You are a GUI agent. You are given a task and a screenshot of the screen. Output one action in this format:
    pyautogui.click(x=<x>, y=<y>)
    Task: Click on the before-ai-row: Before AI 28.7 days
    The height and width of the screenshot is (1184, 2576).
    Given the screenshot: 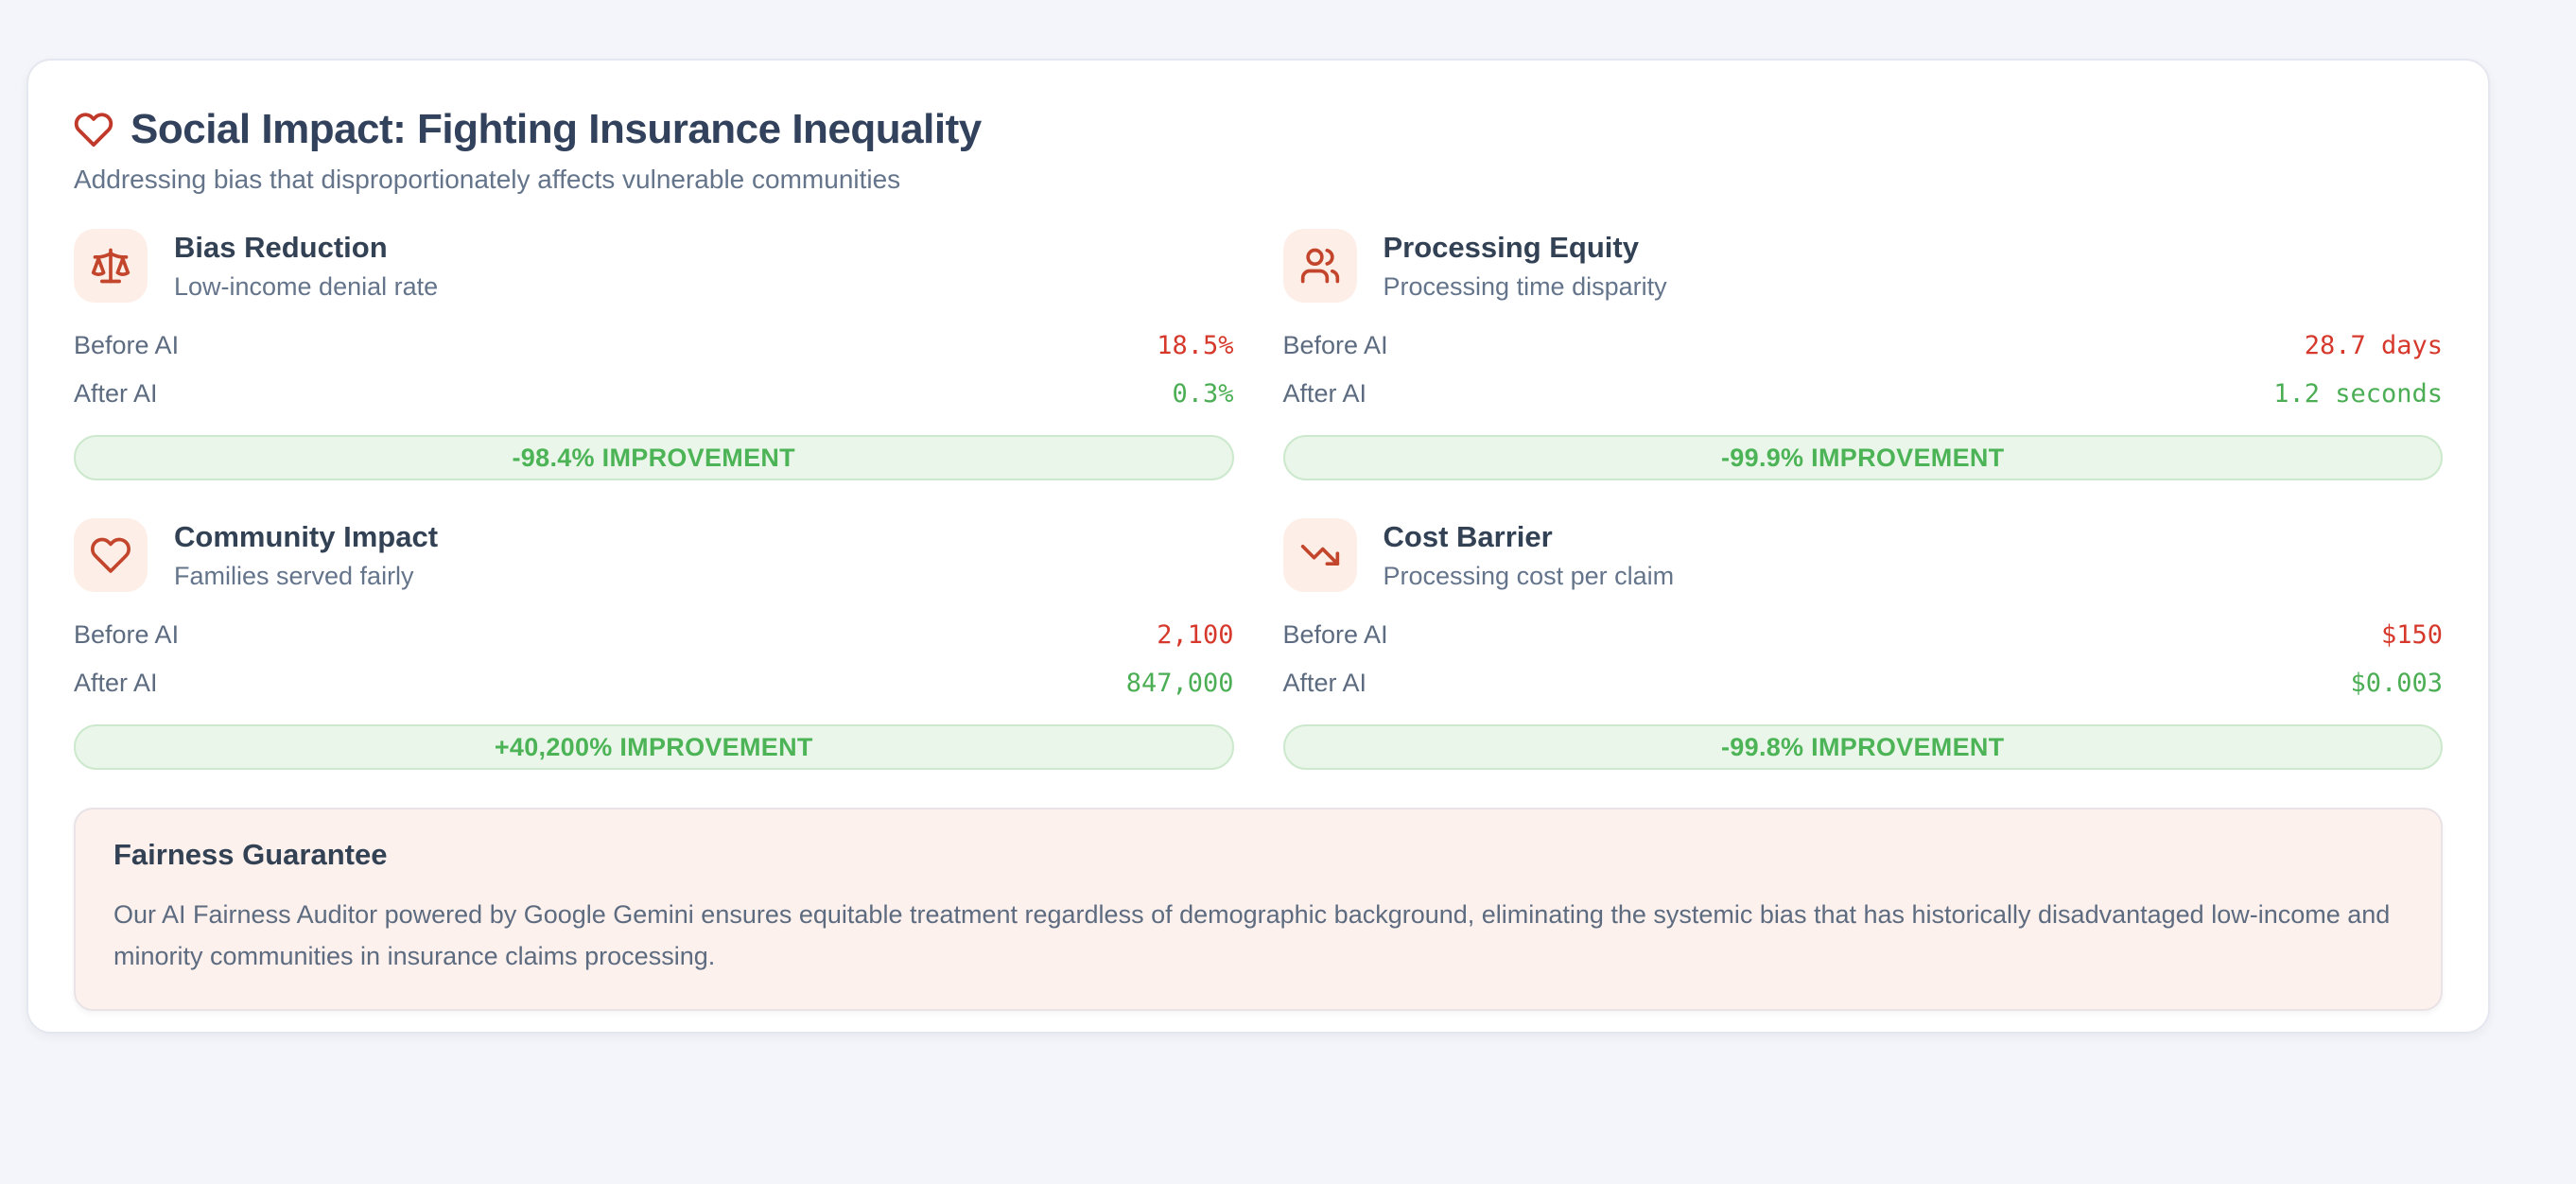 What is the action you would take?
    pyautogui.click(x=1863, y=346)
    